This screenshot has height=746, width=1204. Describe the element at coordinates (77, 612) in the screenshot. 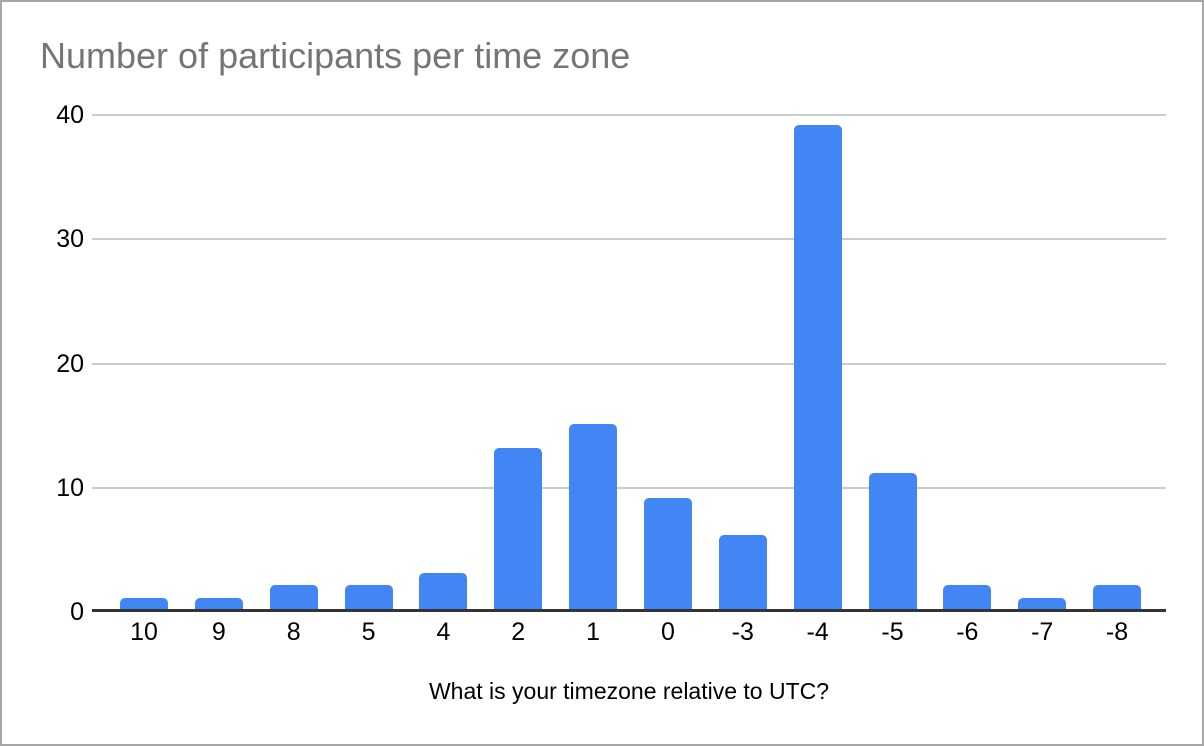

I see `y-tick-label: 0` at that location.